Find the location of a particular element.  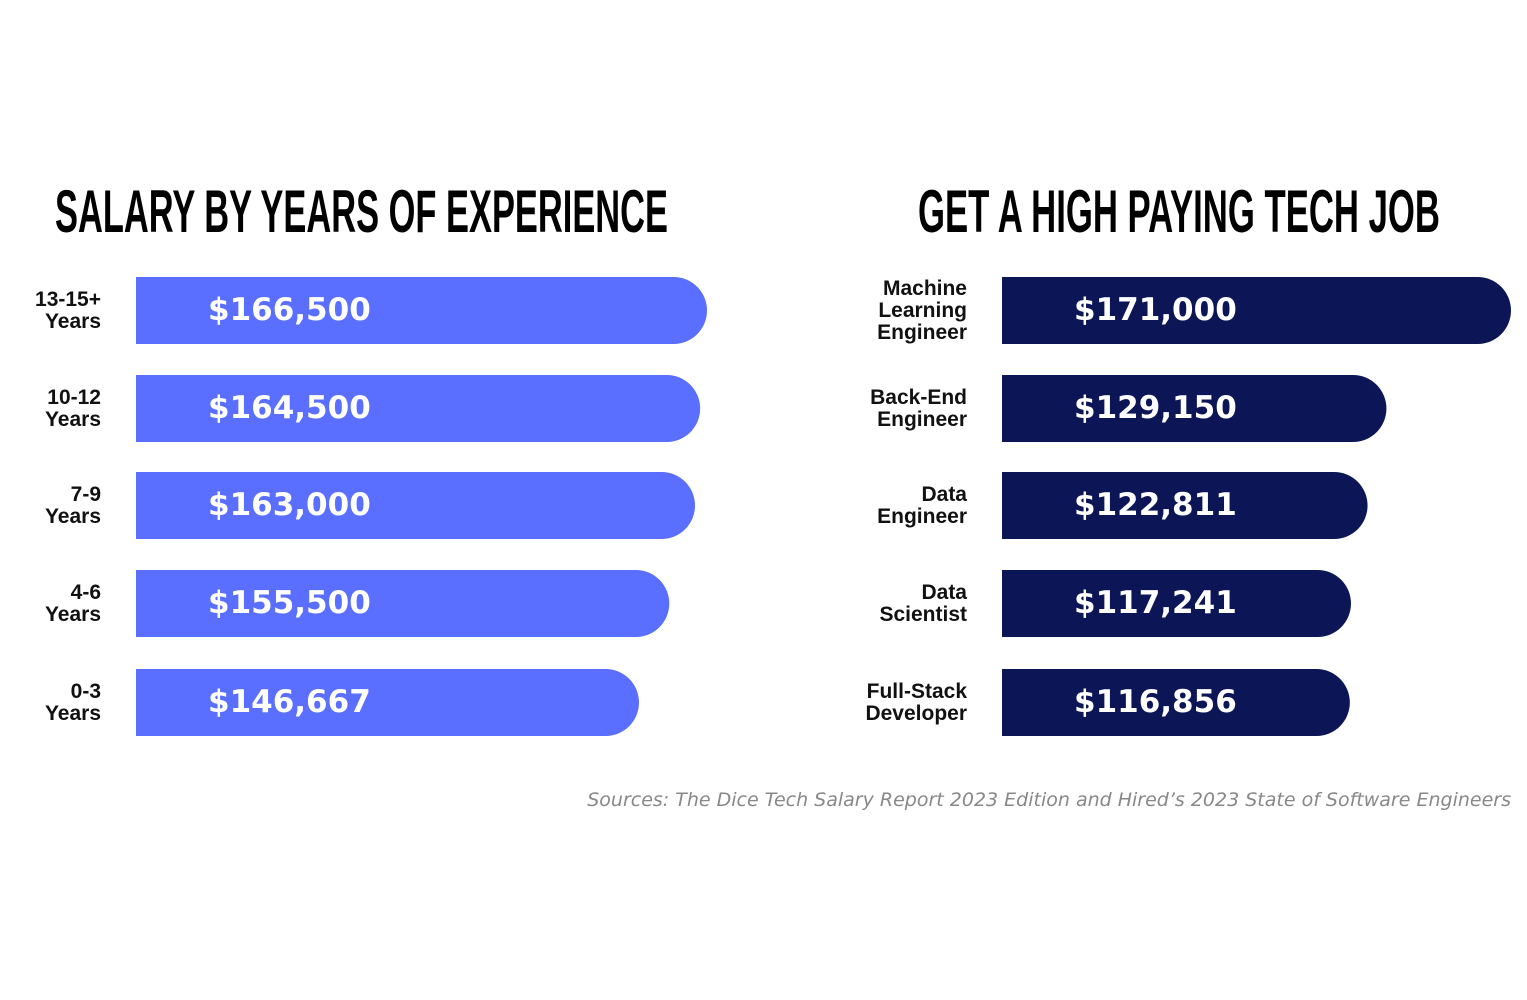

chart-title: GET A HIGH PAYING TECH JOB is located at coordinates (1179, 211).